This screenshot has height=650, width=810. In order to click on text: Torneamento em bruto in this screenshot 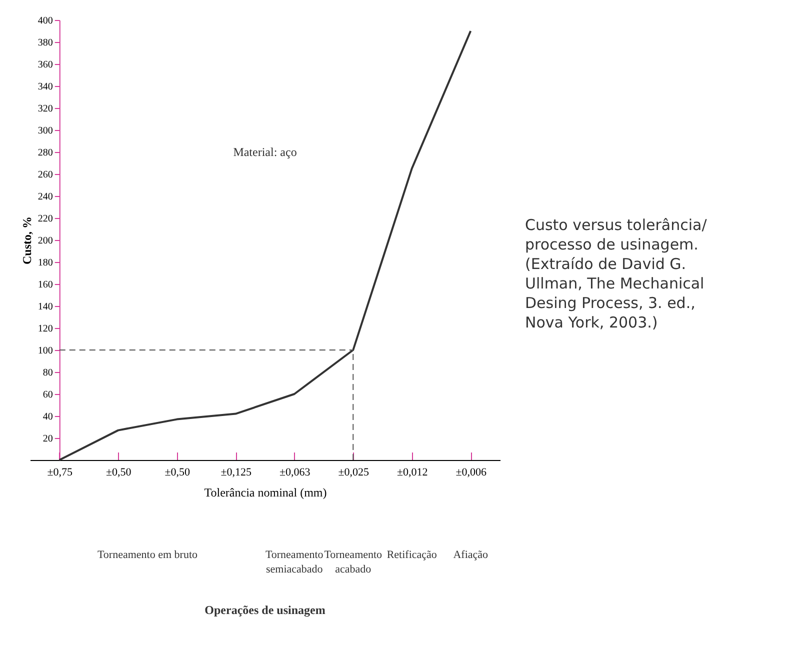, I will do `click(147, 555)`.